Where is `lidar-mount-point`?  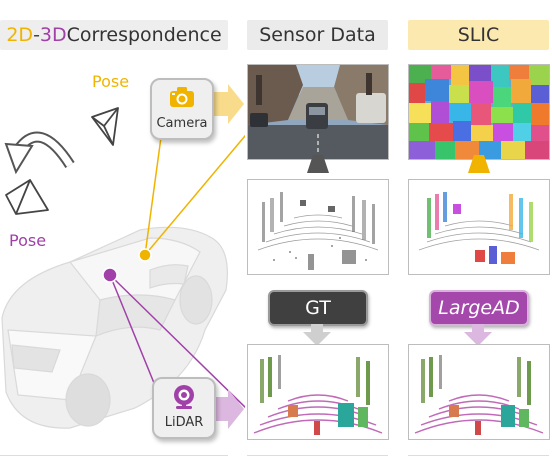
lidar-mount-point is located at coordinates (110, 275).